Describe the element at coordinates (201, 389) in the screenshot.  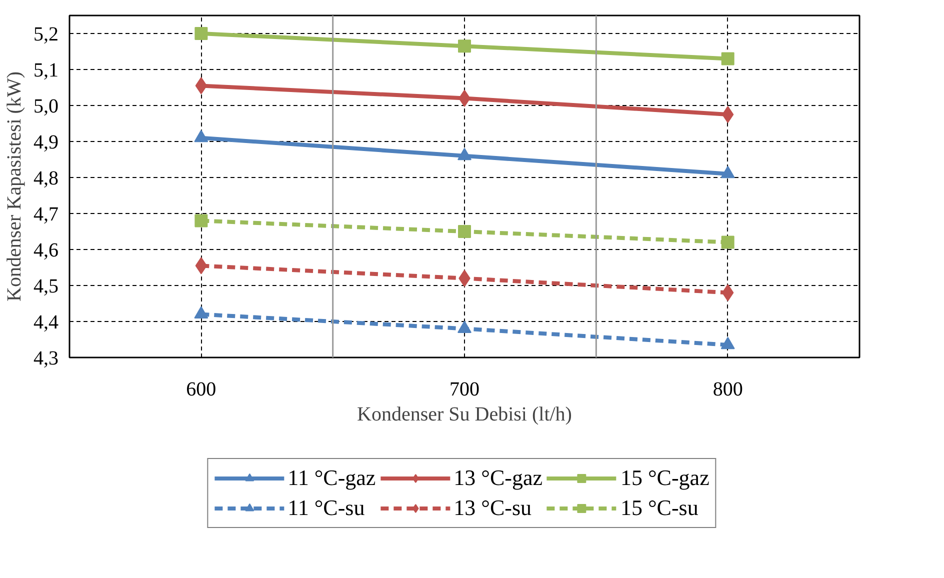
I see `x-tick-label: 600` at that location.